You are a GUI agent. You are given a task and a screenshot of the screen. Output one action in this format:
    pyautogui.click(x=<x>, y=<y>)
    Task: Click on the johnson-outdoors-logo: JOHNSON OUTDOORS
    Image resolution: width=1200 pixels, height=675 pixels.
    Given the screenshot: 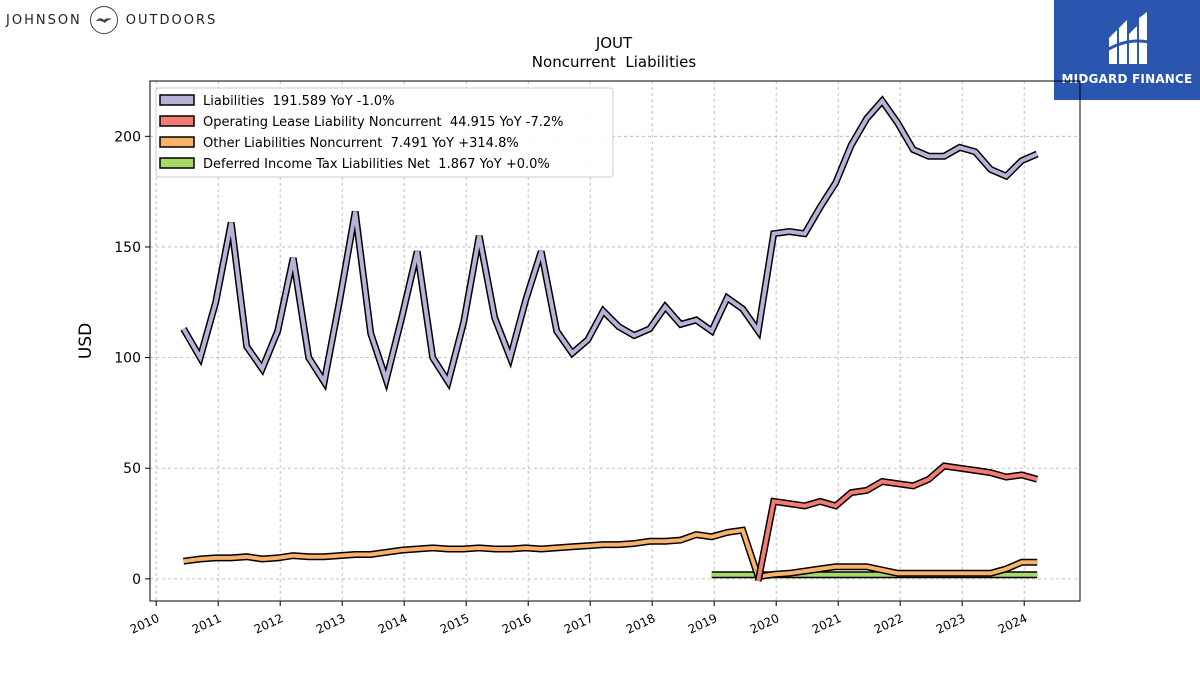 What is the action you would take?
    pyautogui.click(x=111, y=20)
    